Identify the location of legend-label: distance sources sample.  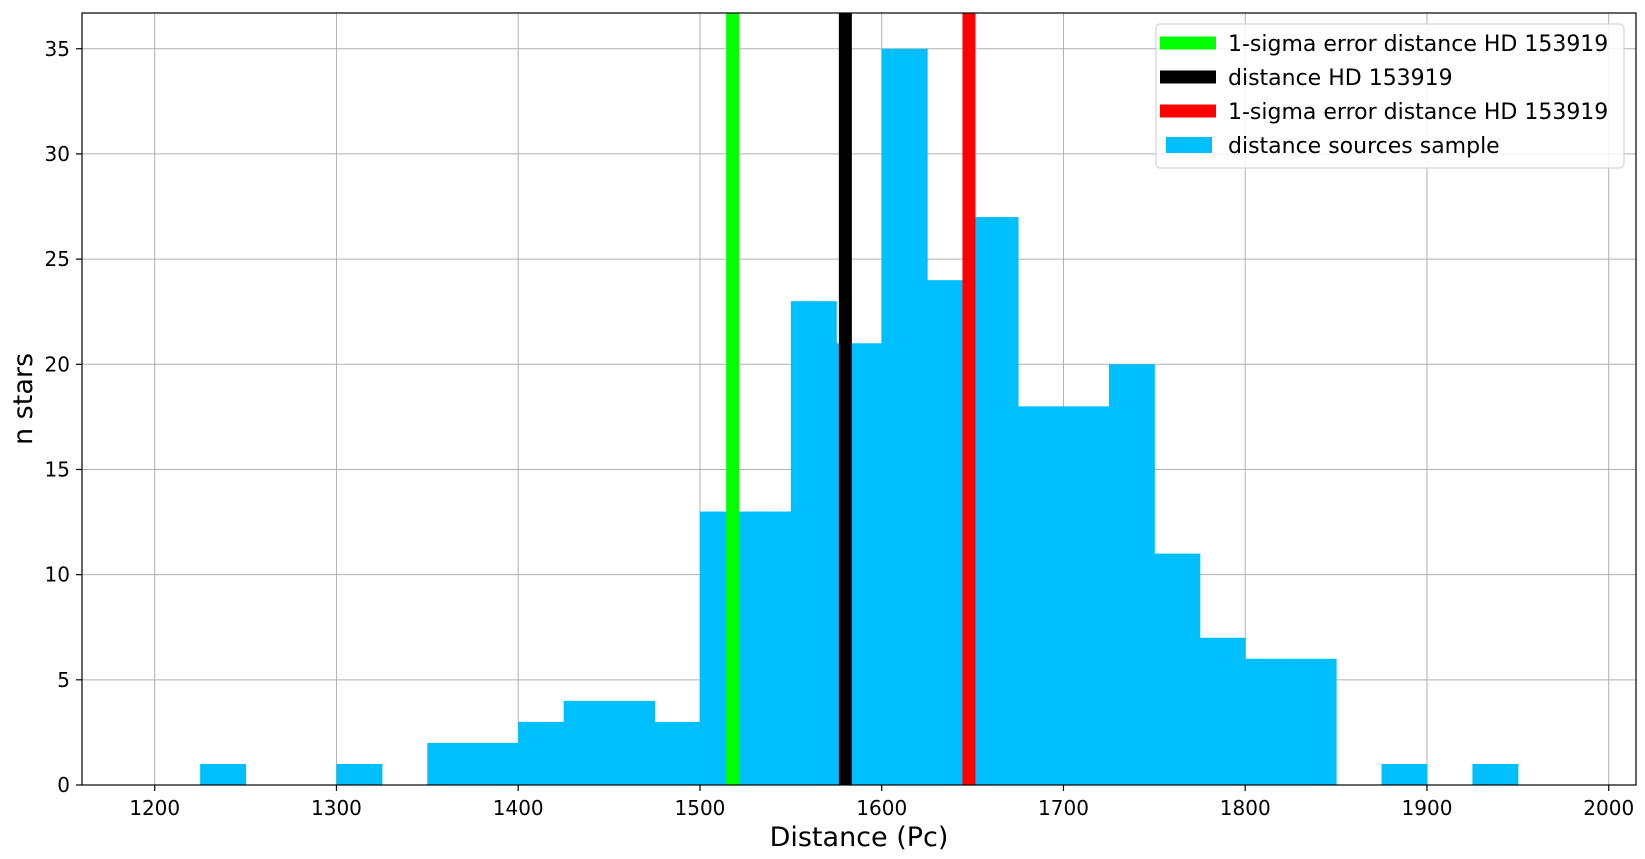
(1364, 146).